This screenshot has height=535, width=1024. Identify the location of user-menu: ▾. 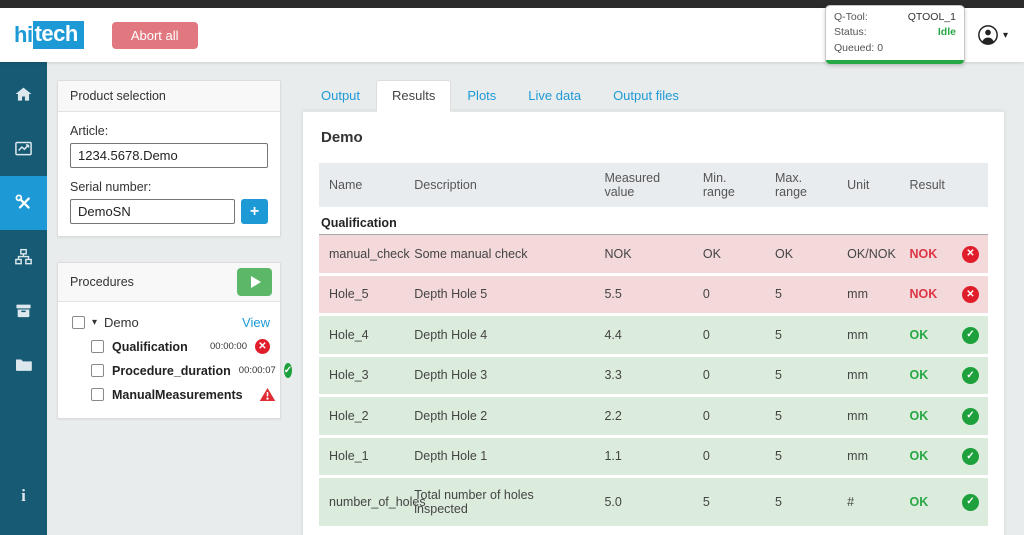
(992, 35).